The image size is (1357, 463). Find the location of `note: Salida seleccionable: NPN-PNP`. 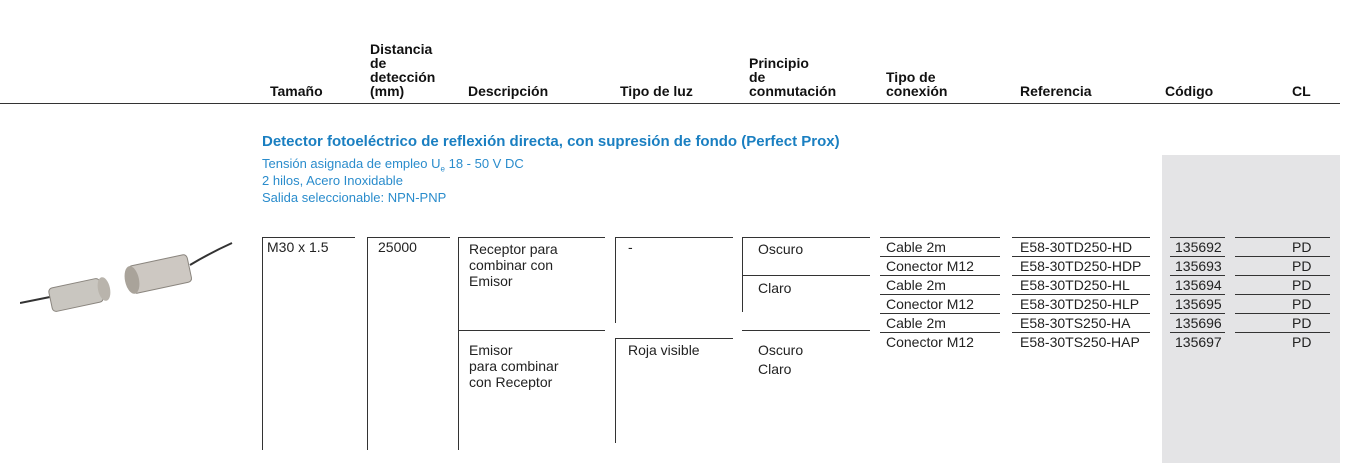

note: Salida seleccionable: NPN-PNP is located at coordinates (354, 197).